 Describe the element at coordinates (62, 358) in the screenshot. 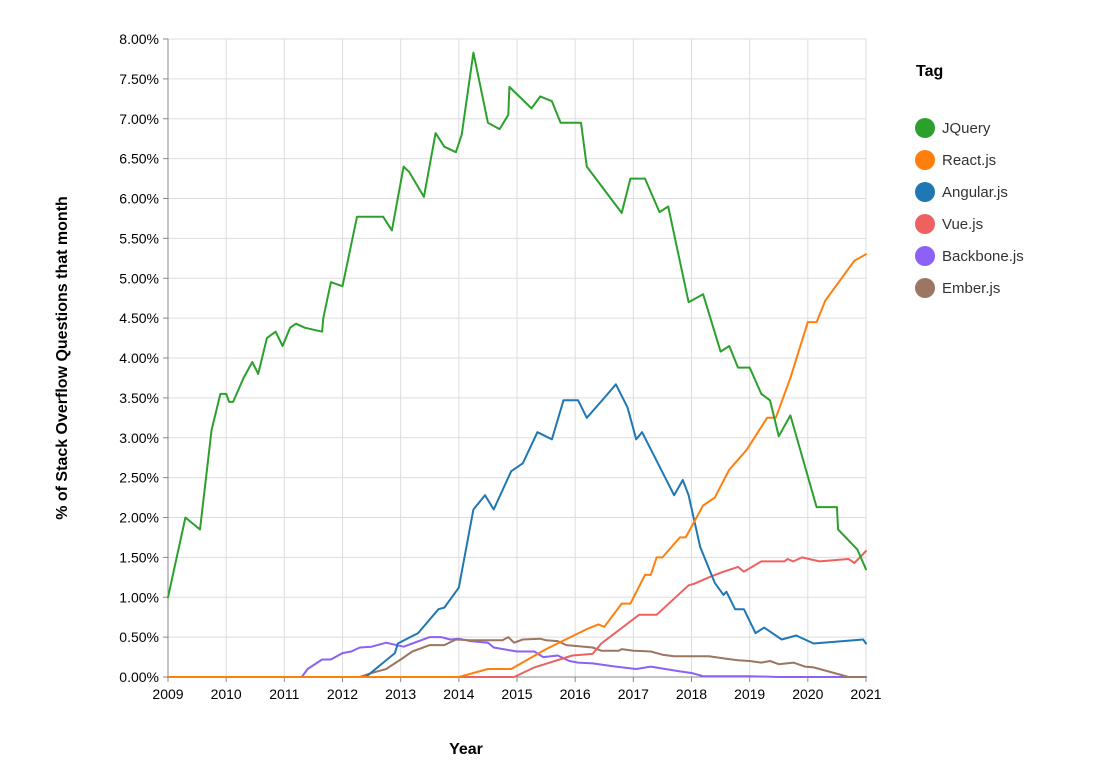

I see `y-axis-title: % of Stack Overflow Questions that month` at that location.